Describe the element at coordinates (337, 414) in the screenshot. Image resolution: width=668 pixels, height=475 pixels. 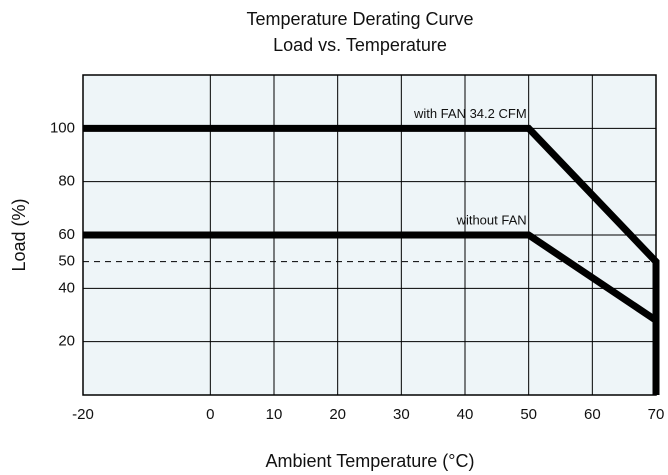
I see `x-tick-label: 20` at that location.